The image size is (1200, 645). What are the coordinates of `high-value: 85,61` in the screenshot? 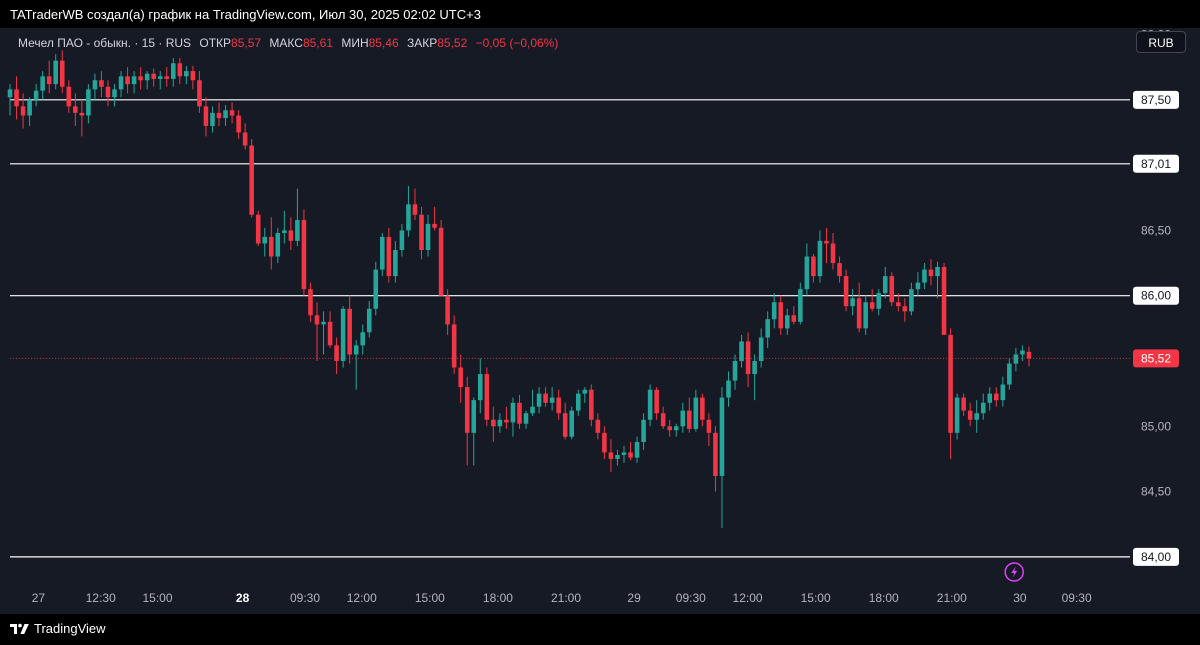 It's located at (317, 43).